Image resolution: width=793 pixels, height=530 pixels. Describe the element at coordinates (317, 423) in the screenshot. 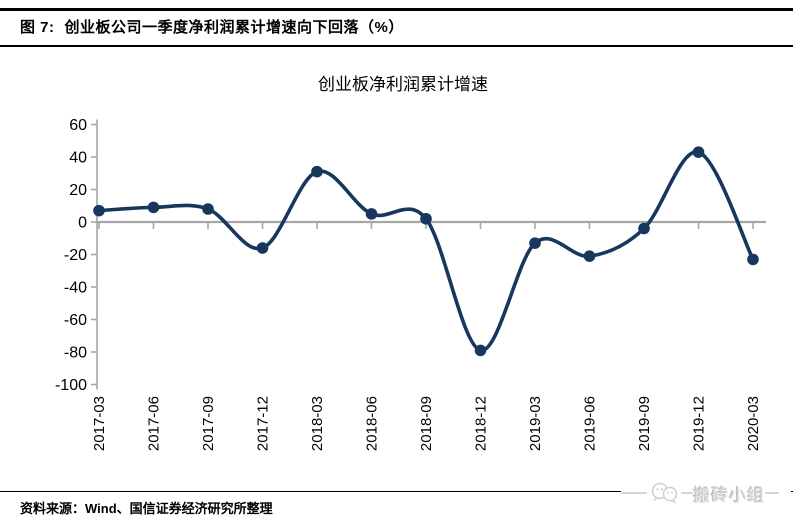

I see `x-tick-label: 2018-03` at that location.